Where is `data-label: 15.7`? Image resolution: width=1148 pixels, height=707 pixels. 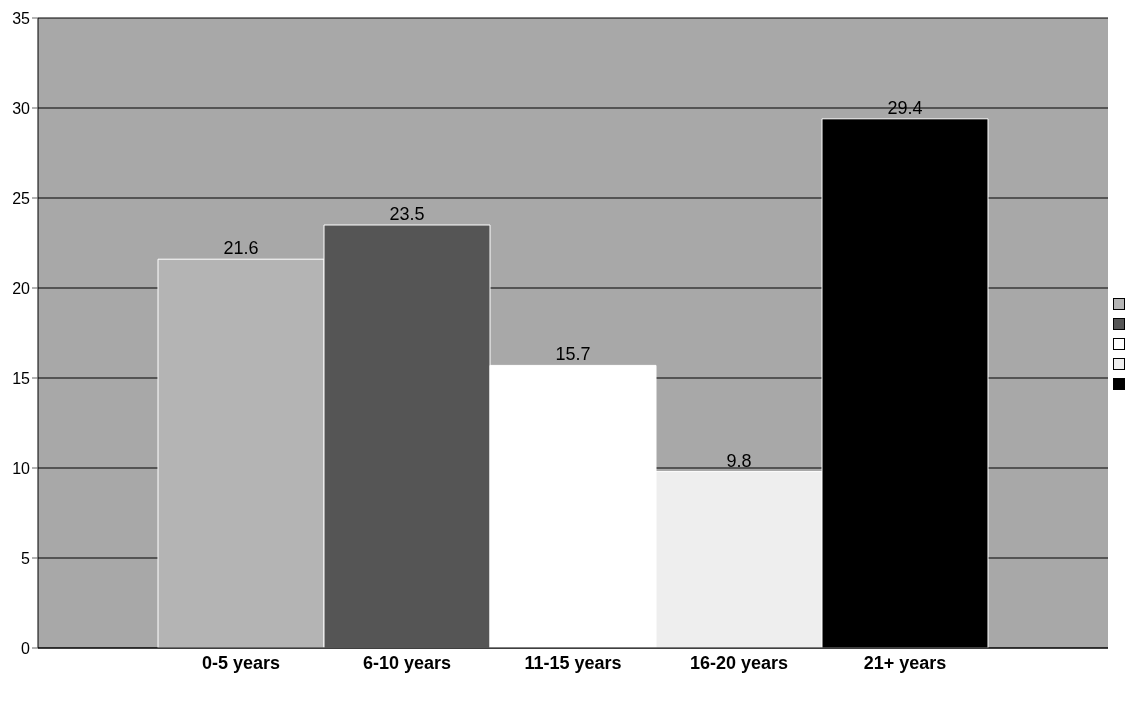
data-label: 15.7 is located at coordinates (573, 354).